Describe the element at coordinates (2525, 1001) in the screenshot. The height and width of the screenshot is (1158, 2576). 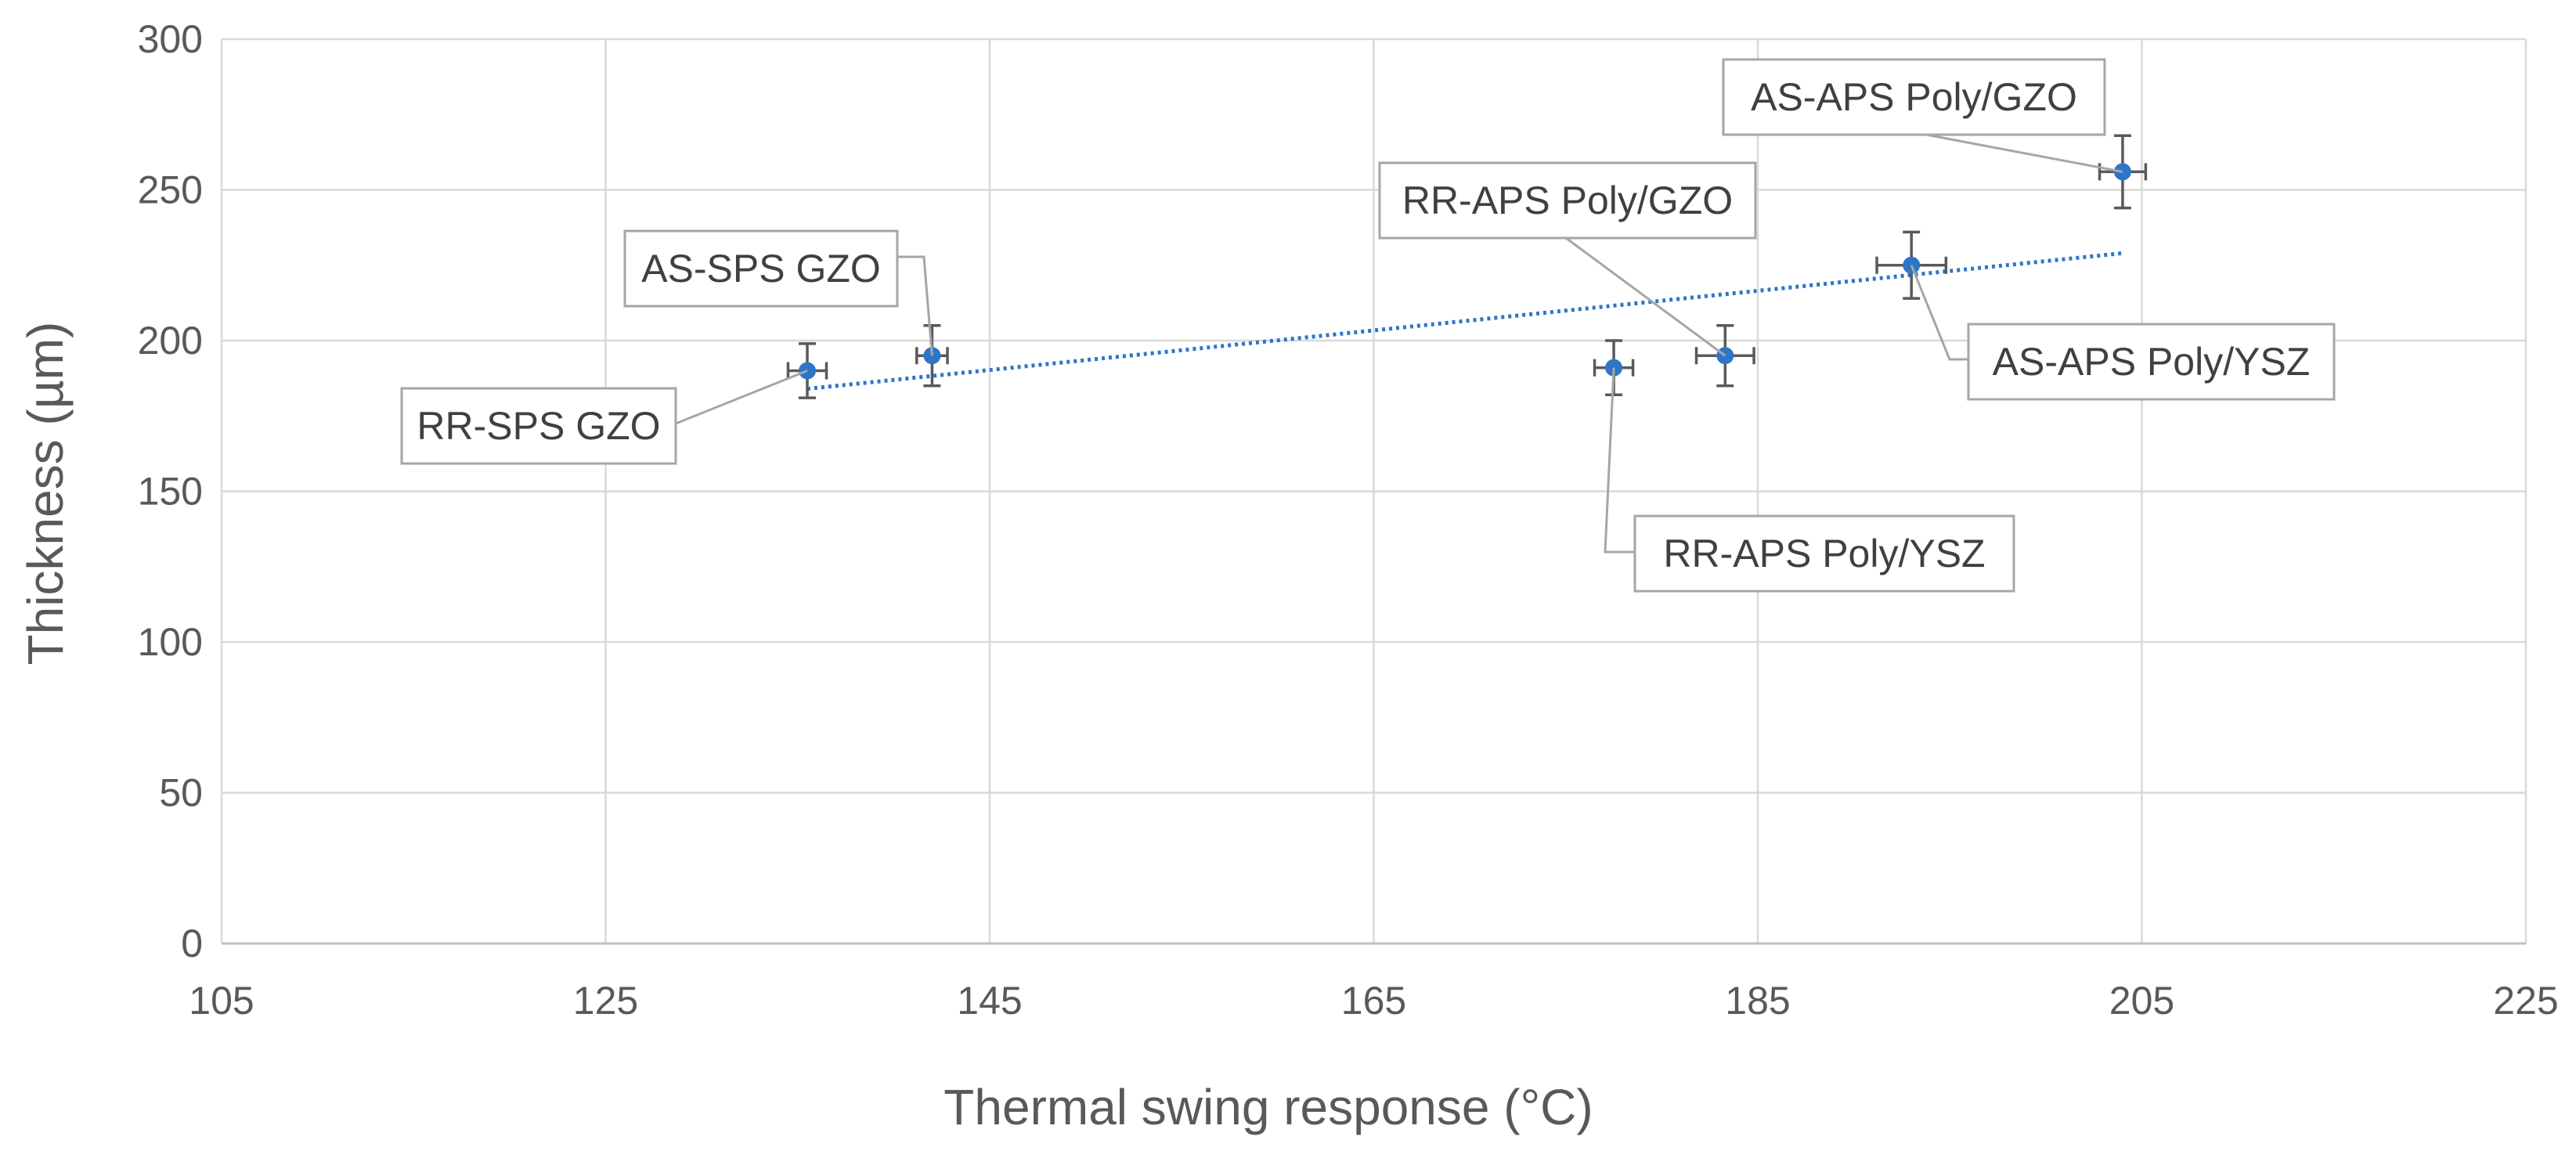
I see `x-tick-label: 225` at that location.